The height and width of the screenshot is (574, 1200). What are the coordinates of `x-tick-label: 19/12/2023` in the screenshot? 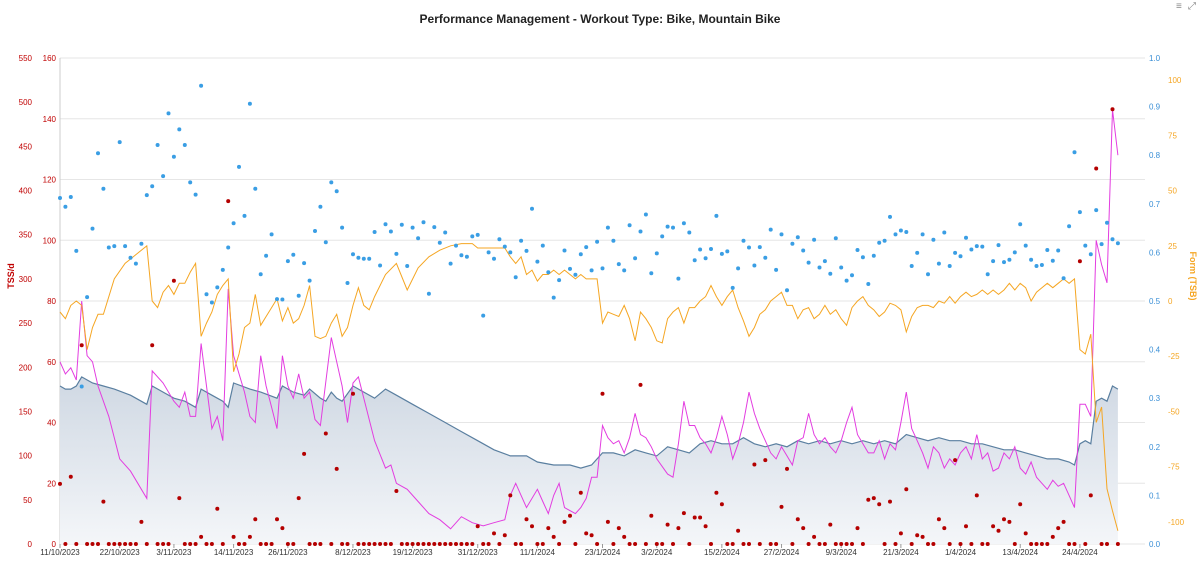 It's located at (413, 552).